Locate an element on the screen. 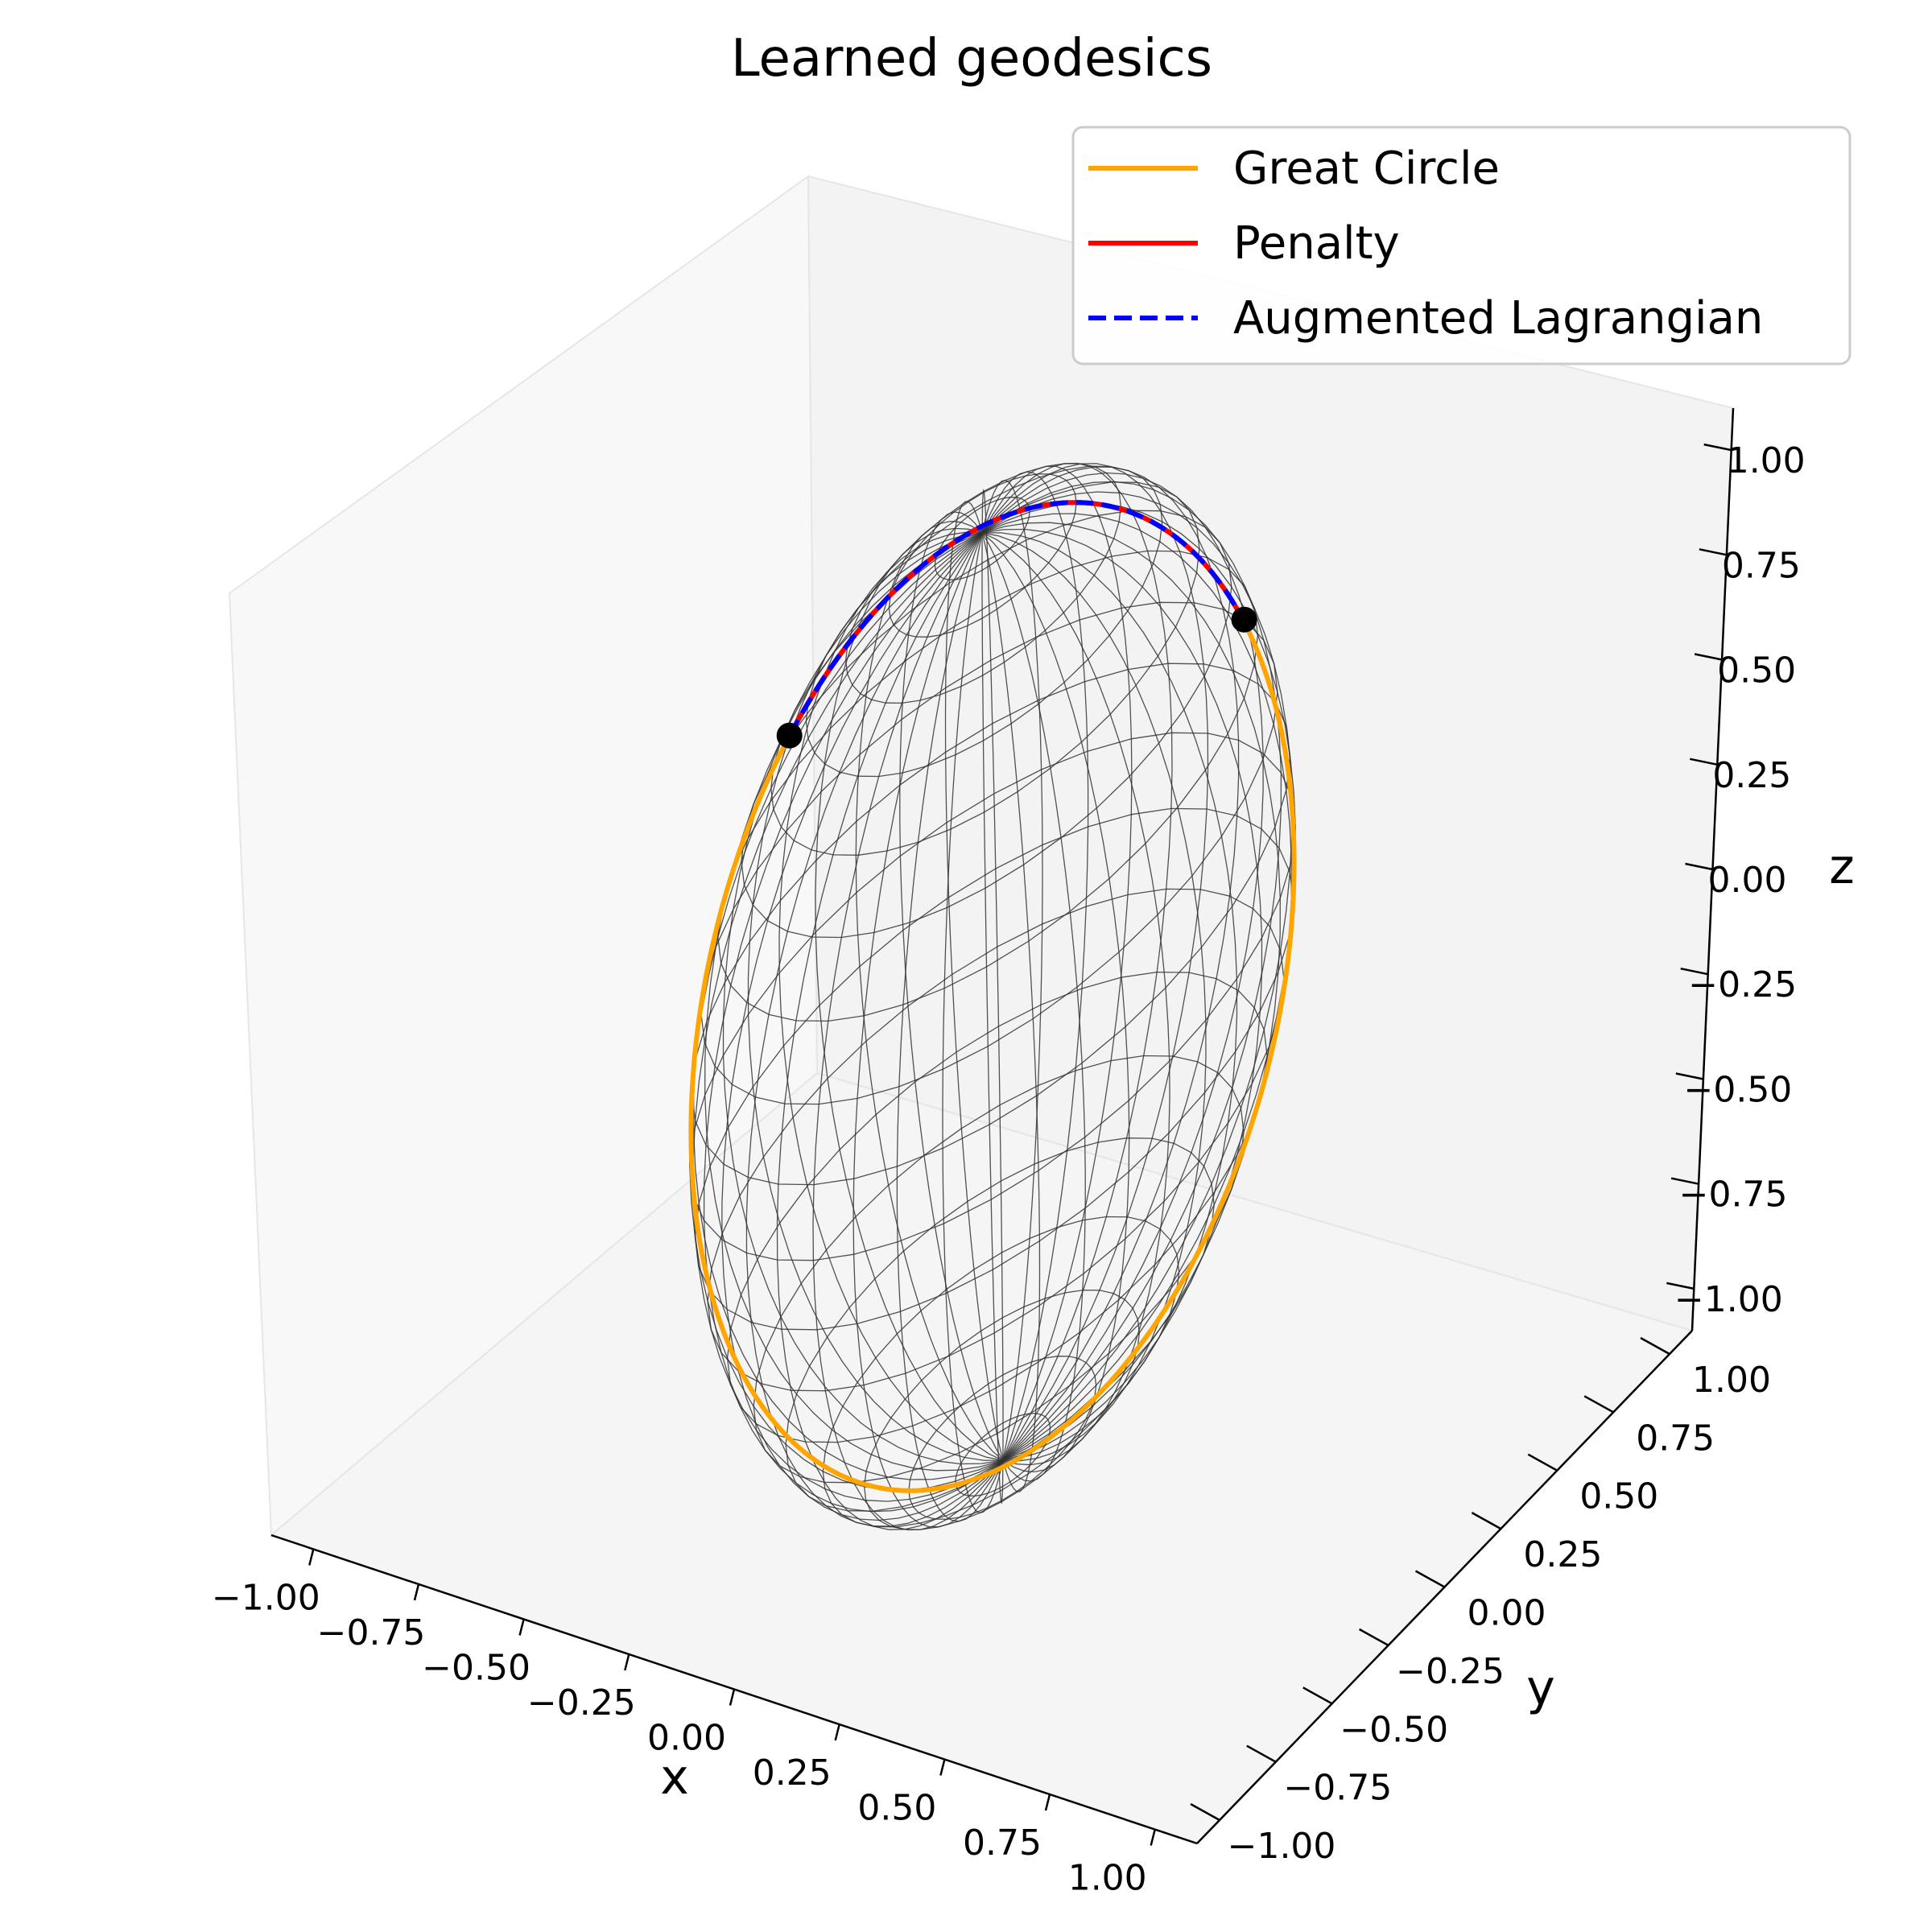 The width and height of the screenshot is (1932, 1932). y-axis-label: y is located at coordinates (1540, 1688).